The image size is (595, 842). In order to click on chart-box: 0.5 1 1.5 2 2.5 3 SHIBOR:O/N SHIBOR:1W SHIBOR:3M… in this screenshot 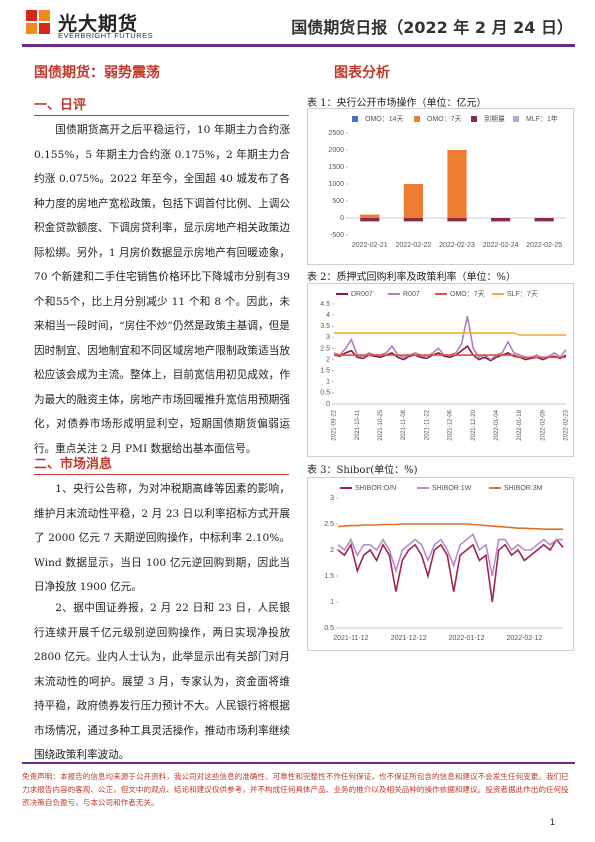, I will do `click(440, 564)`.